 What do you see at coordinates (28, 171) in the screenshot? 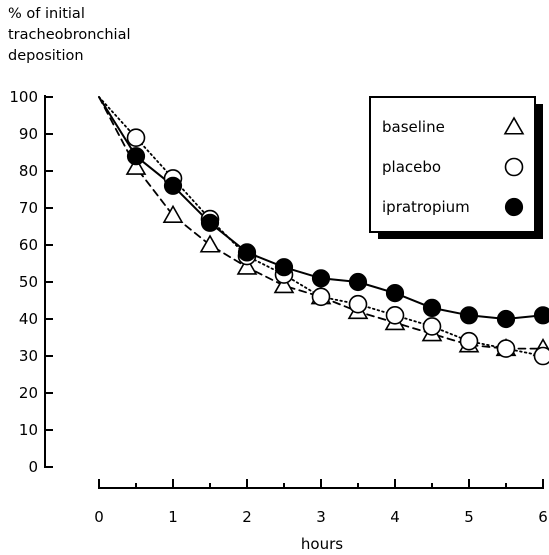
I see `y-tick-label: 80` at bounding box center [28, 171].